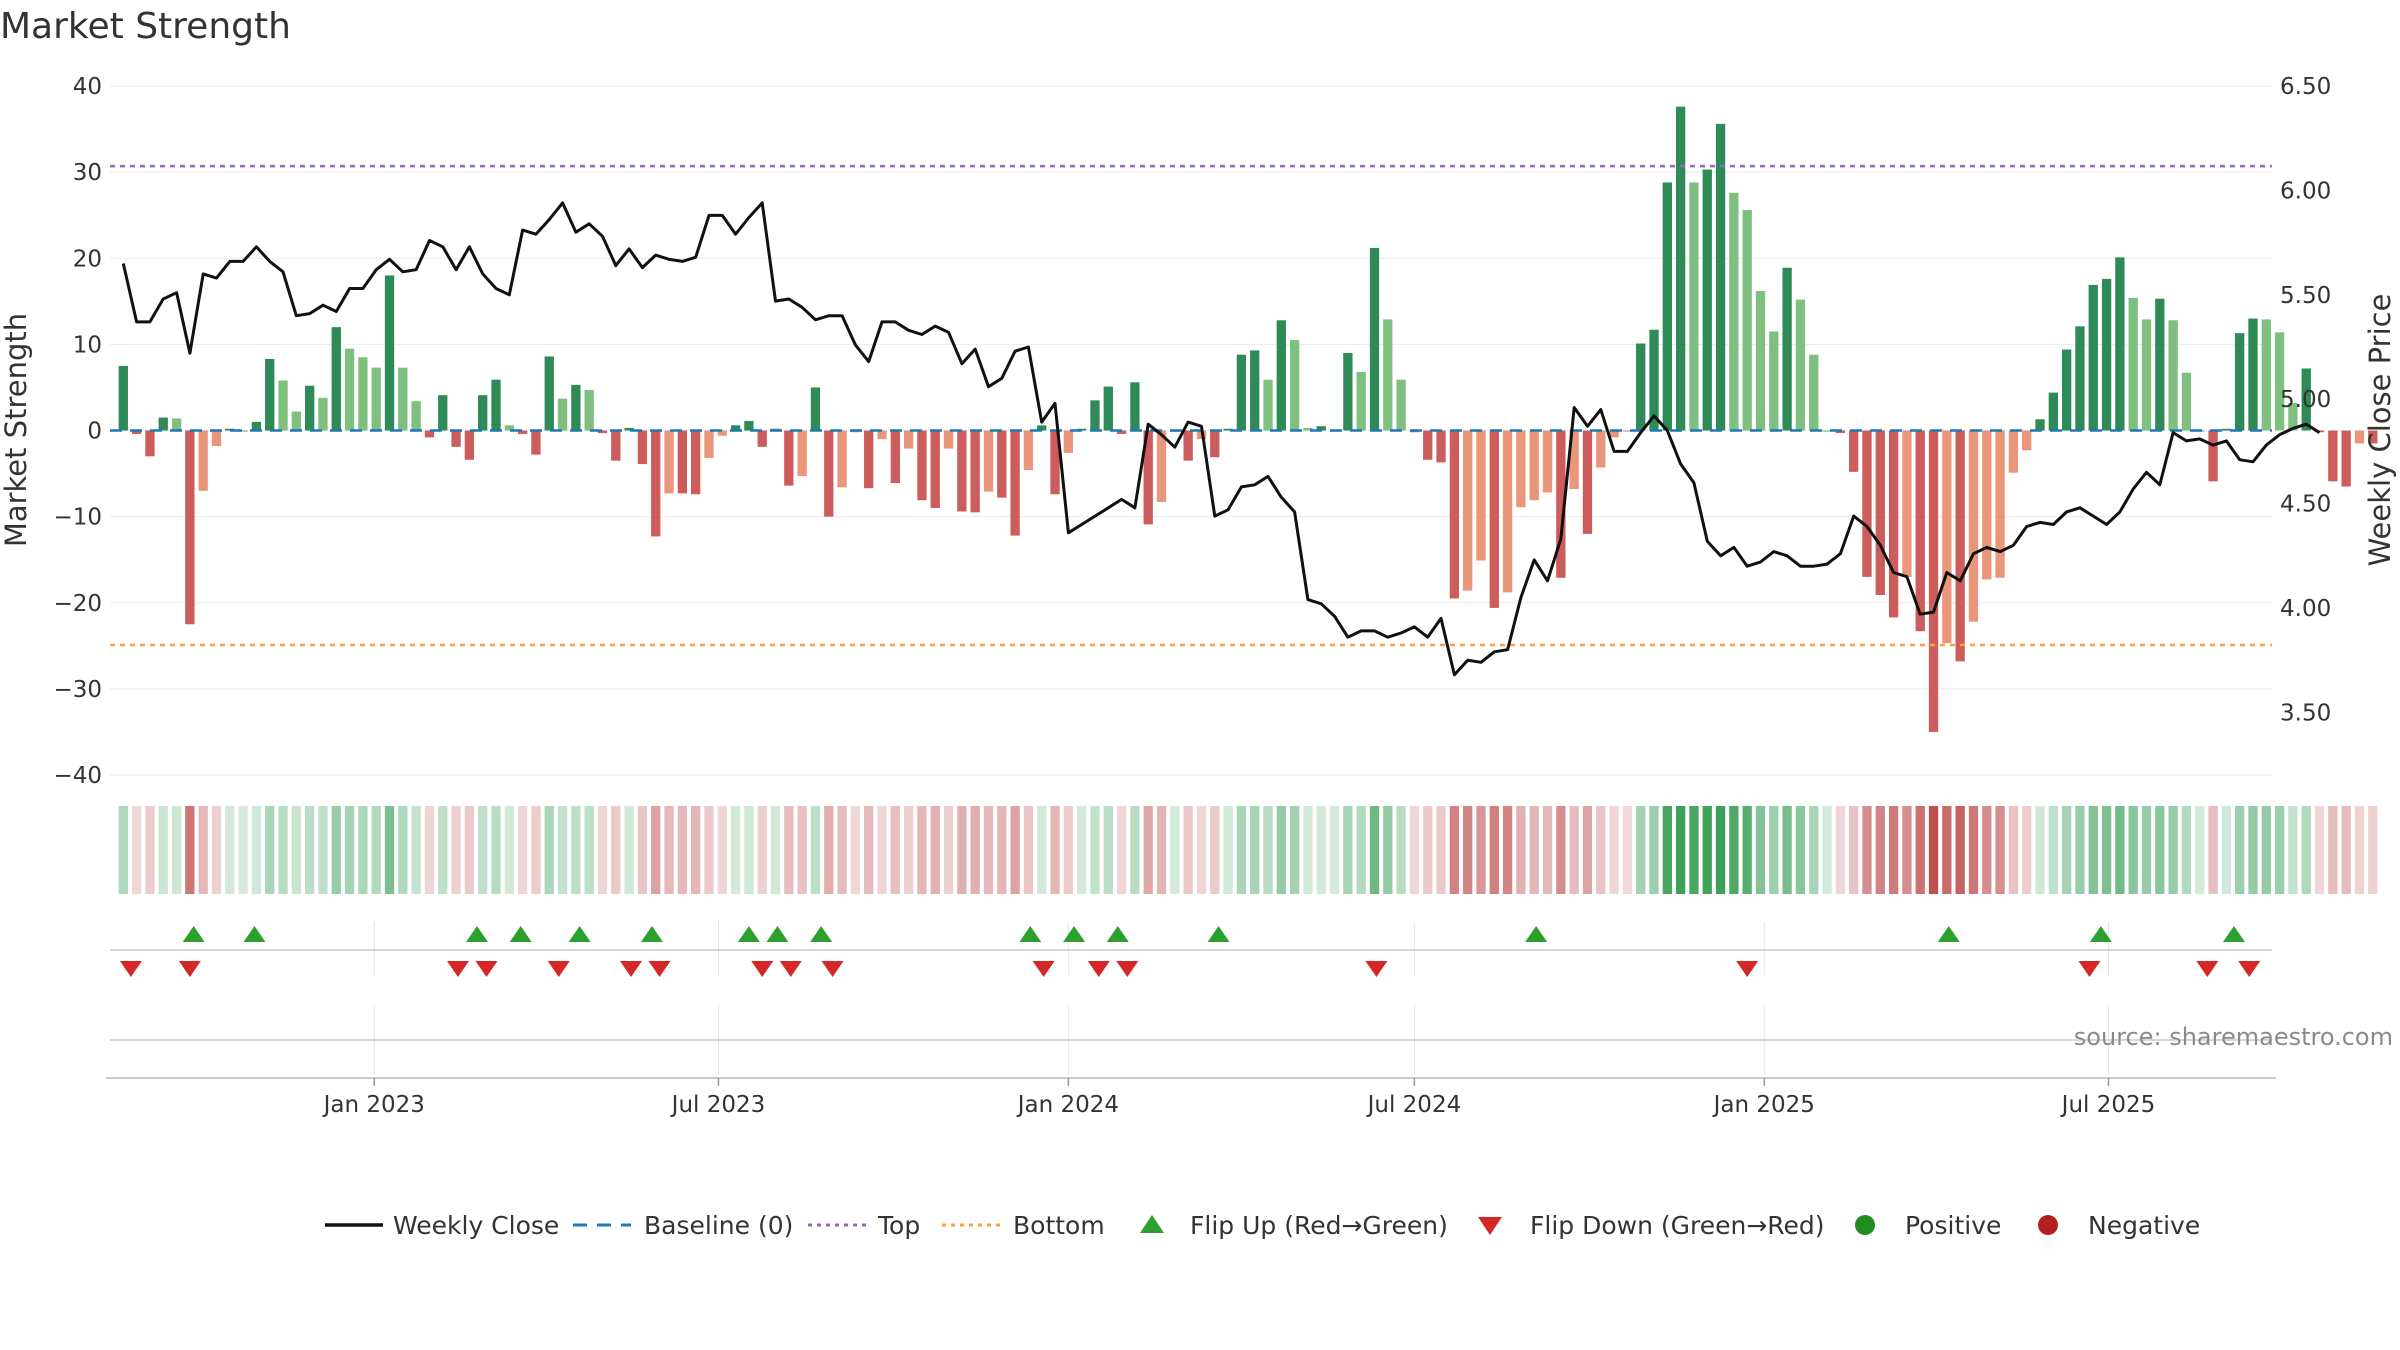 This screenshot has height=1350, width=2400. I want to click on legend-item: Weekly Close, so click(442, 1225).